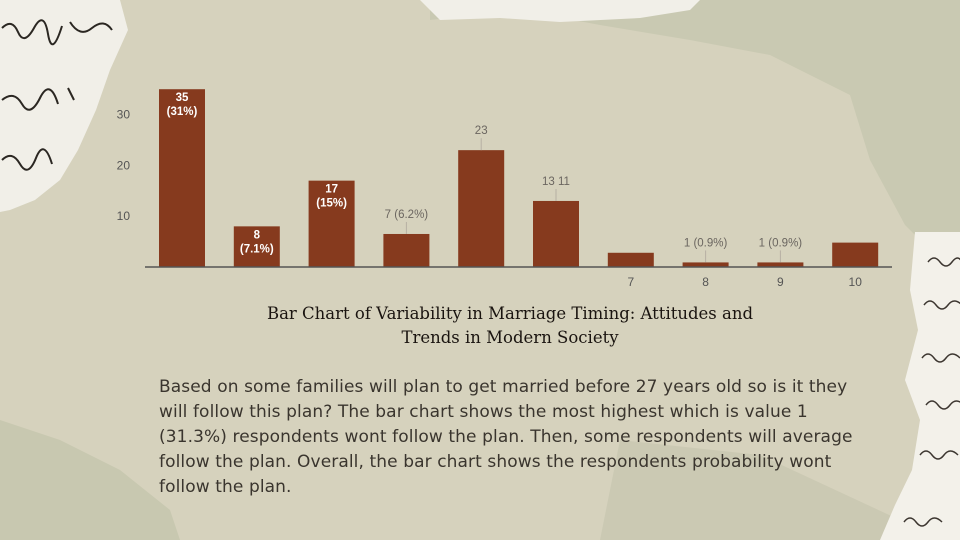 The height and width of the screenshot is (540, 960). What do you see at coordinates (407, 215) in the screenshot?
I see `data-label: 7 (6.2%)` at bounding box center [407, 215].